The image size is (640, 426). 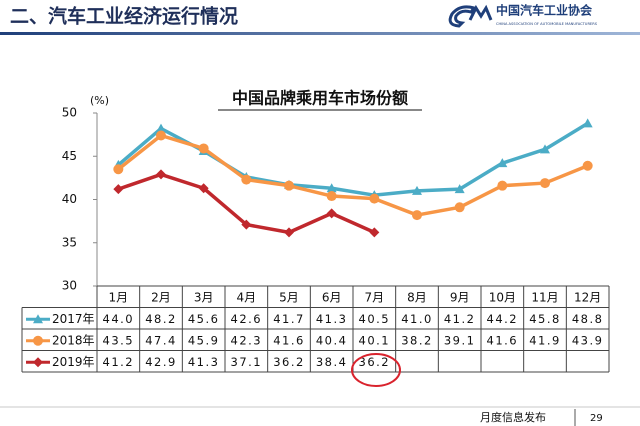 What do you see at coordinates (503, 319) in the screenshot?
I see `table-value: 44.2` at bounding box center [503, 319].